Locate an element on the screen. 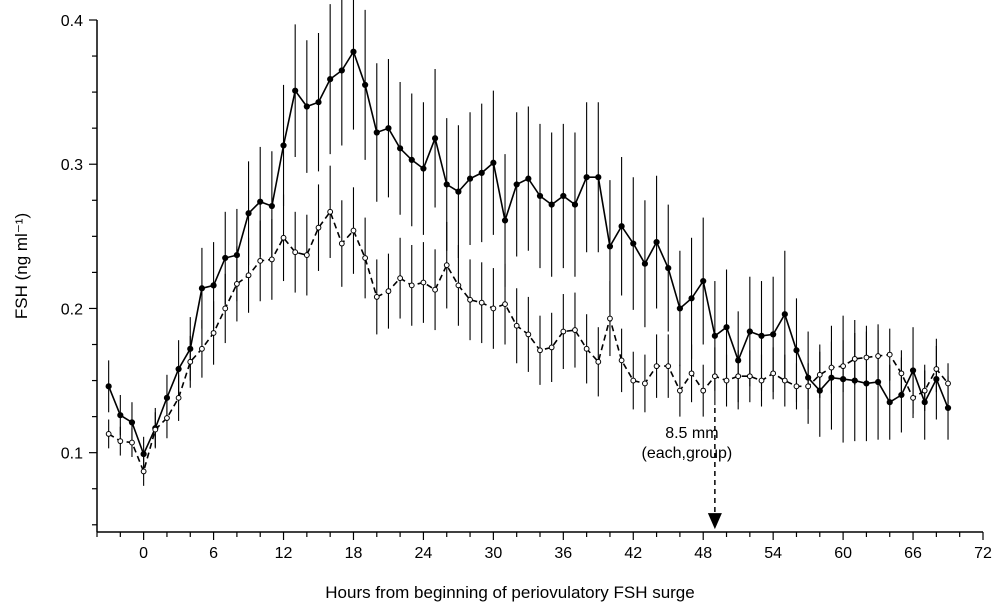 The image size is (993, 605). y-tick-label: 0.4 is located at coordinates (72, 21).